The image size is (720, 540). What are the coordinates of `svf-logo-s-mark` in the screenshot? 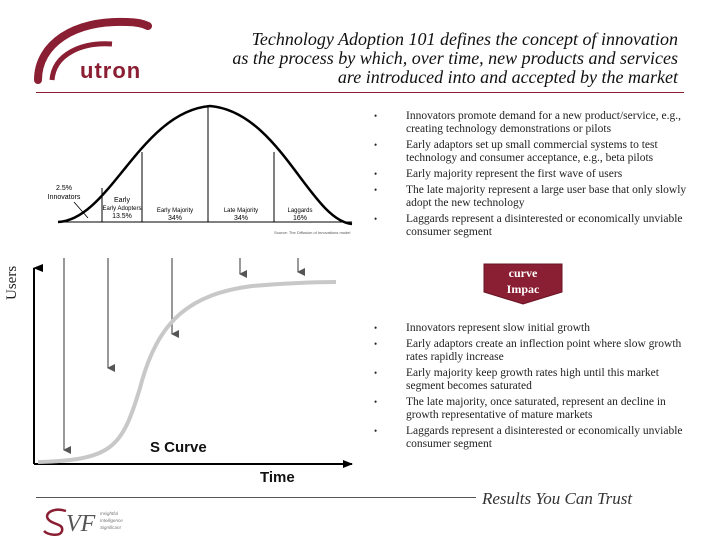 It's located at (55, 522).